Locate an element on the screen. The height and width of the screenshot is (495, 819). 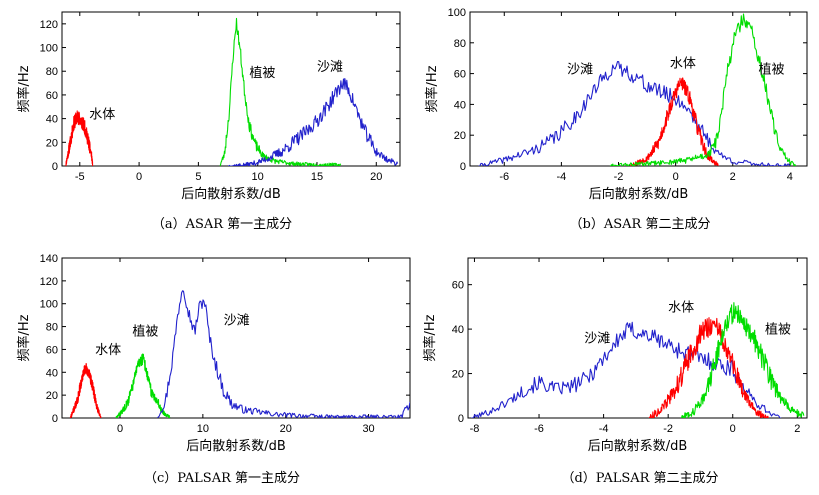
panel-caption: （a）ASAR 第一主成分 is located at coordinates (222, 224).